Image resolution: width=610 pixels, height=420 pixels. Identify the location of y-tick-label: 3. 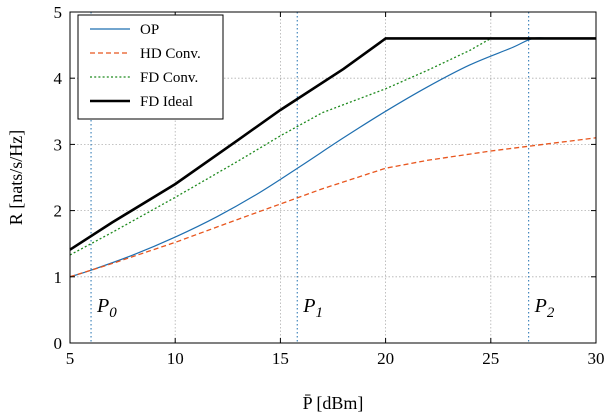
(58, 144).